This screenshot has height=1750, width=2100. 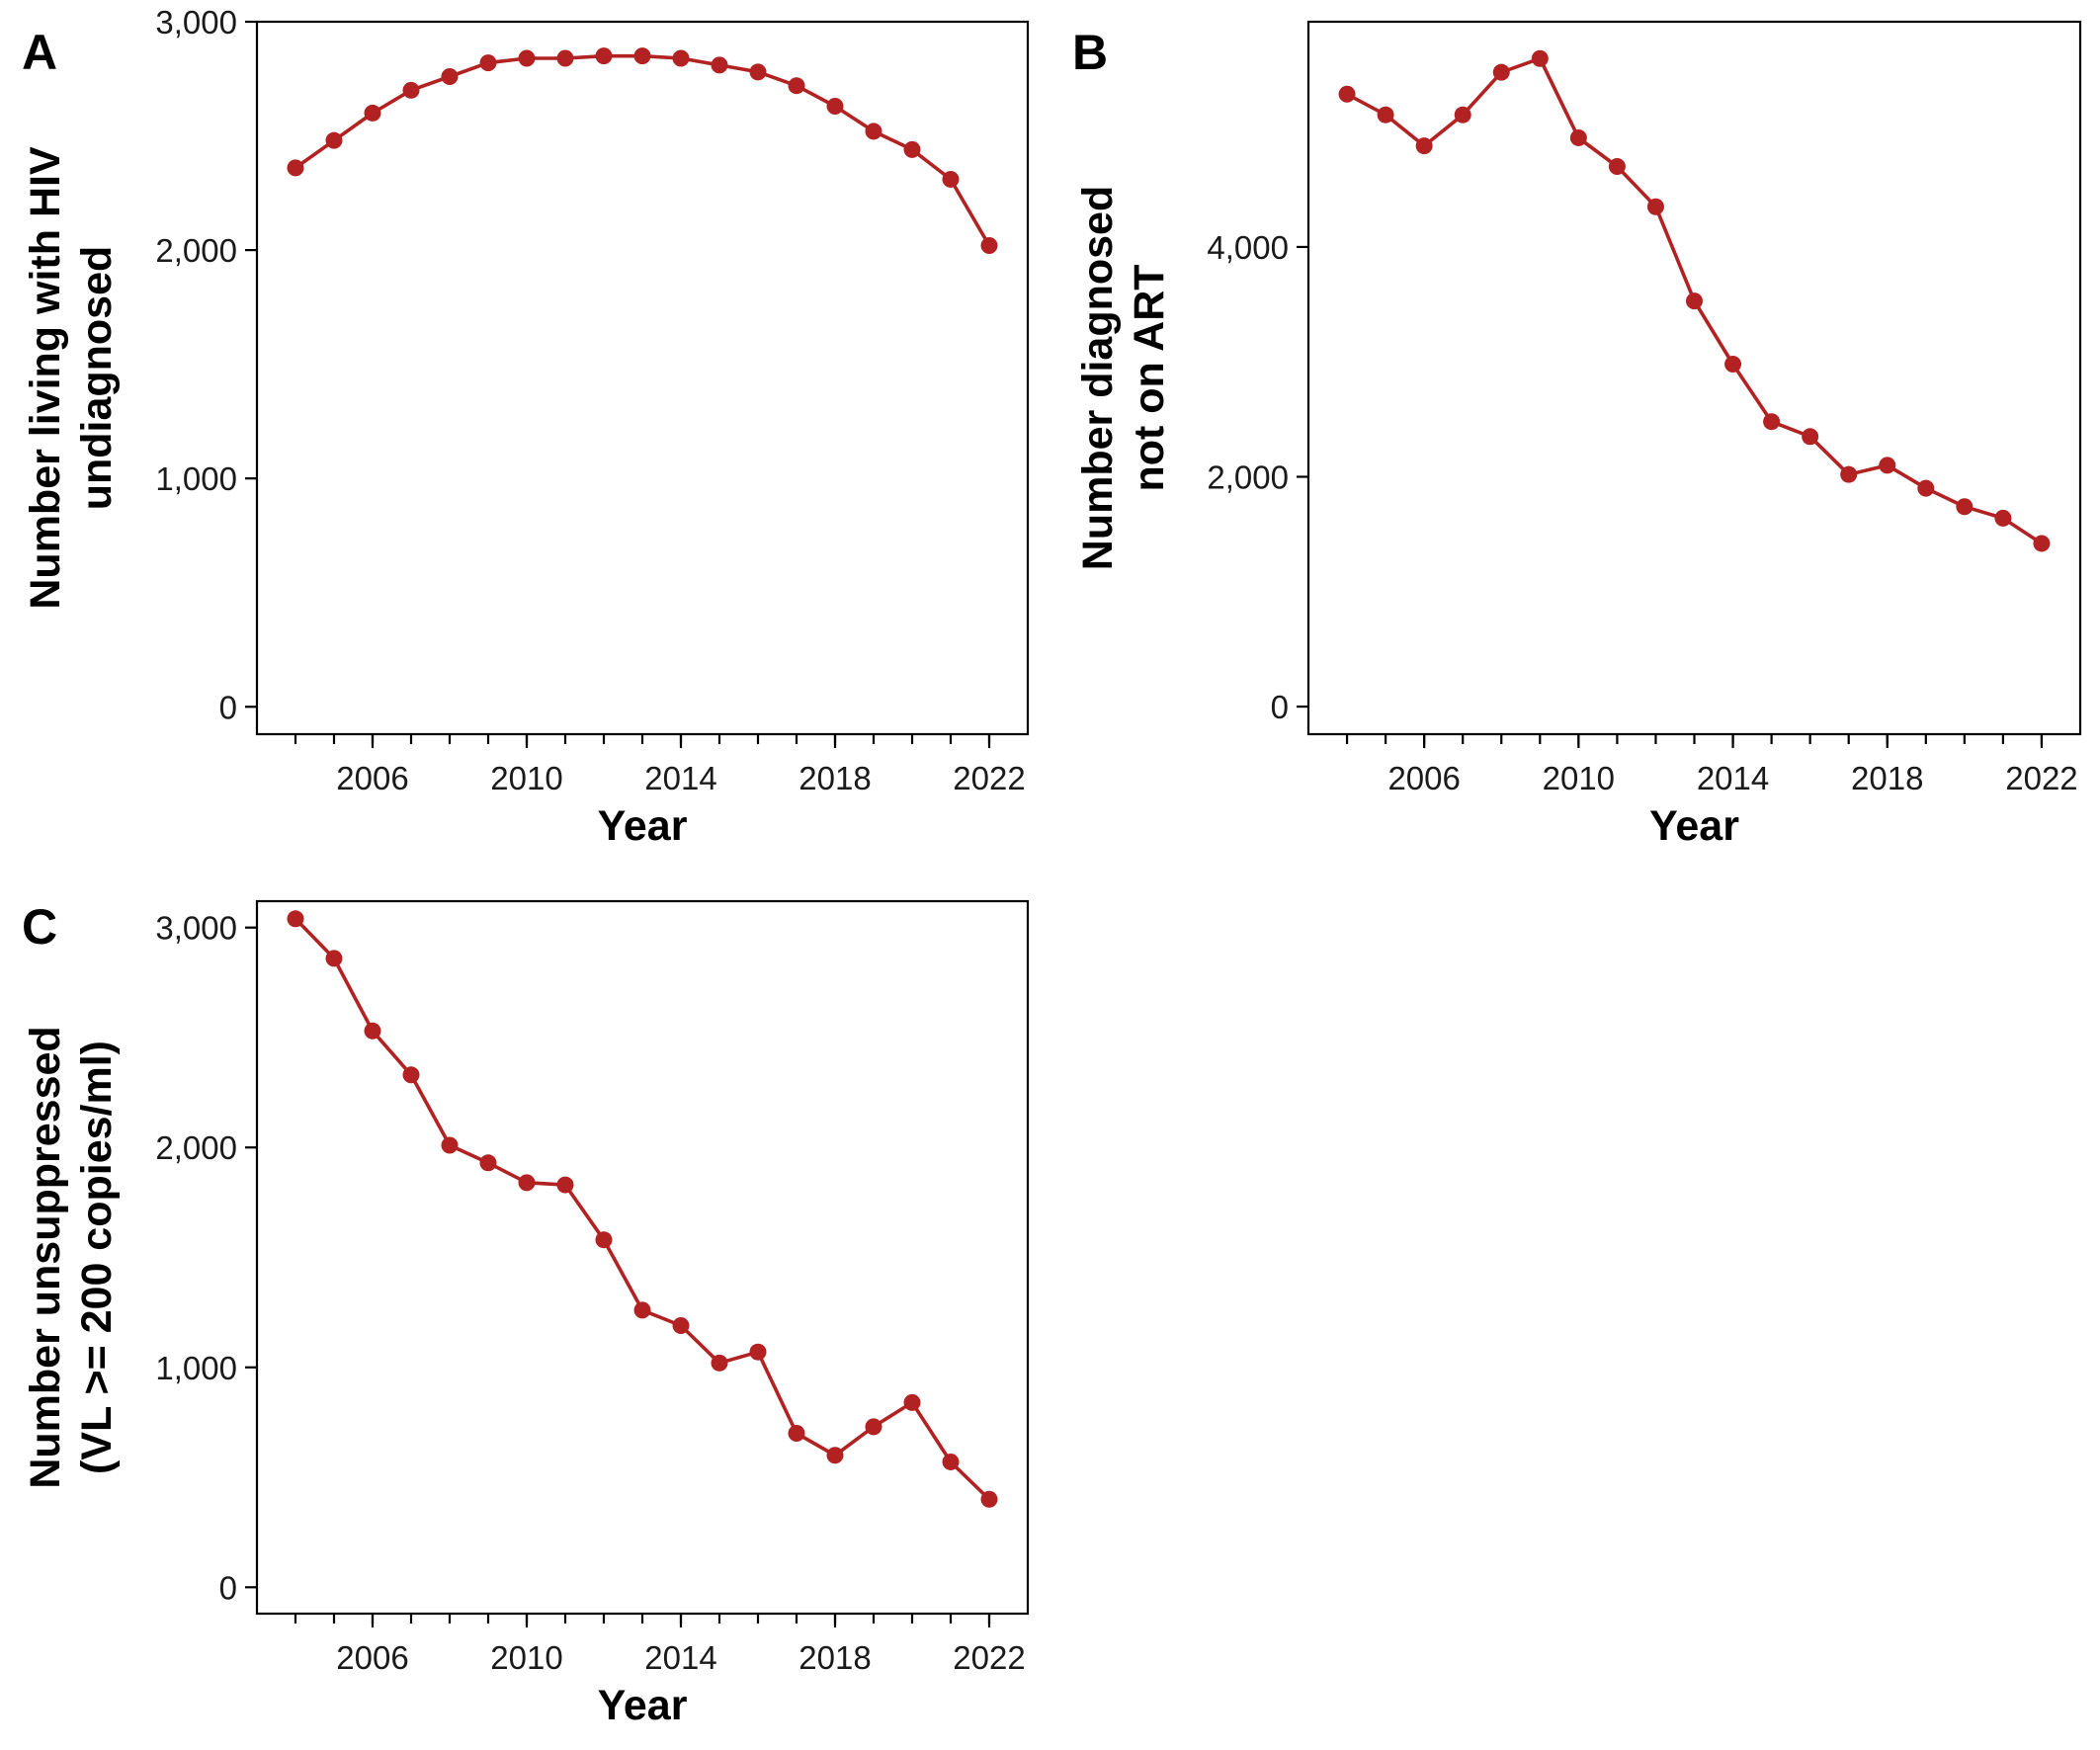 I want to click on y-axis-title-line: (VL >= 200 copies/ml), so click(x=97, y=1257).